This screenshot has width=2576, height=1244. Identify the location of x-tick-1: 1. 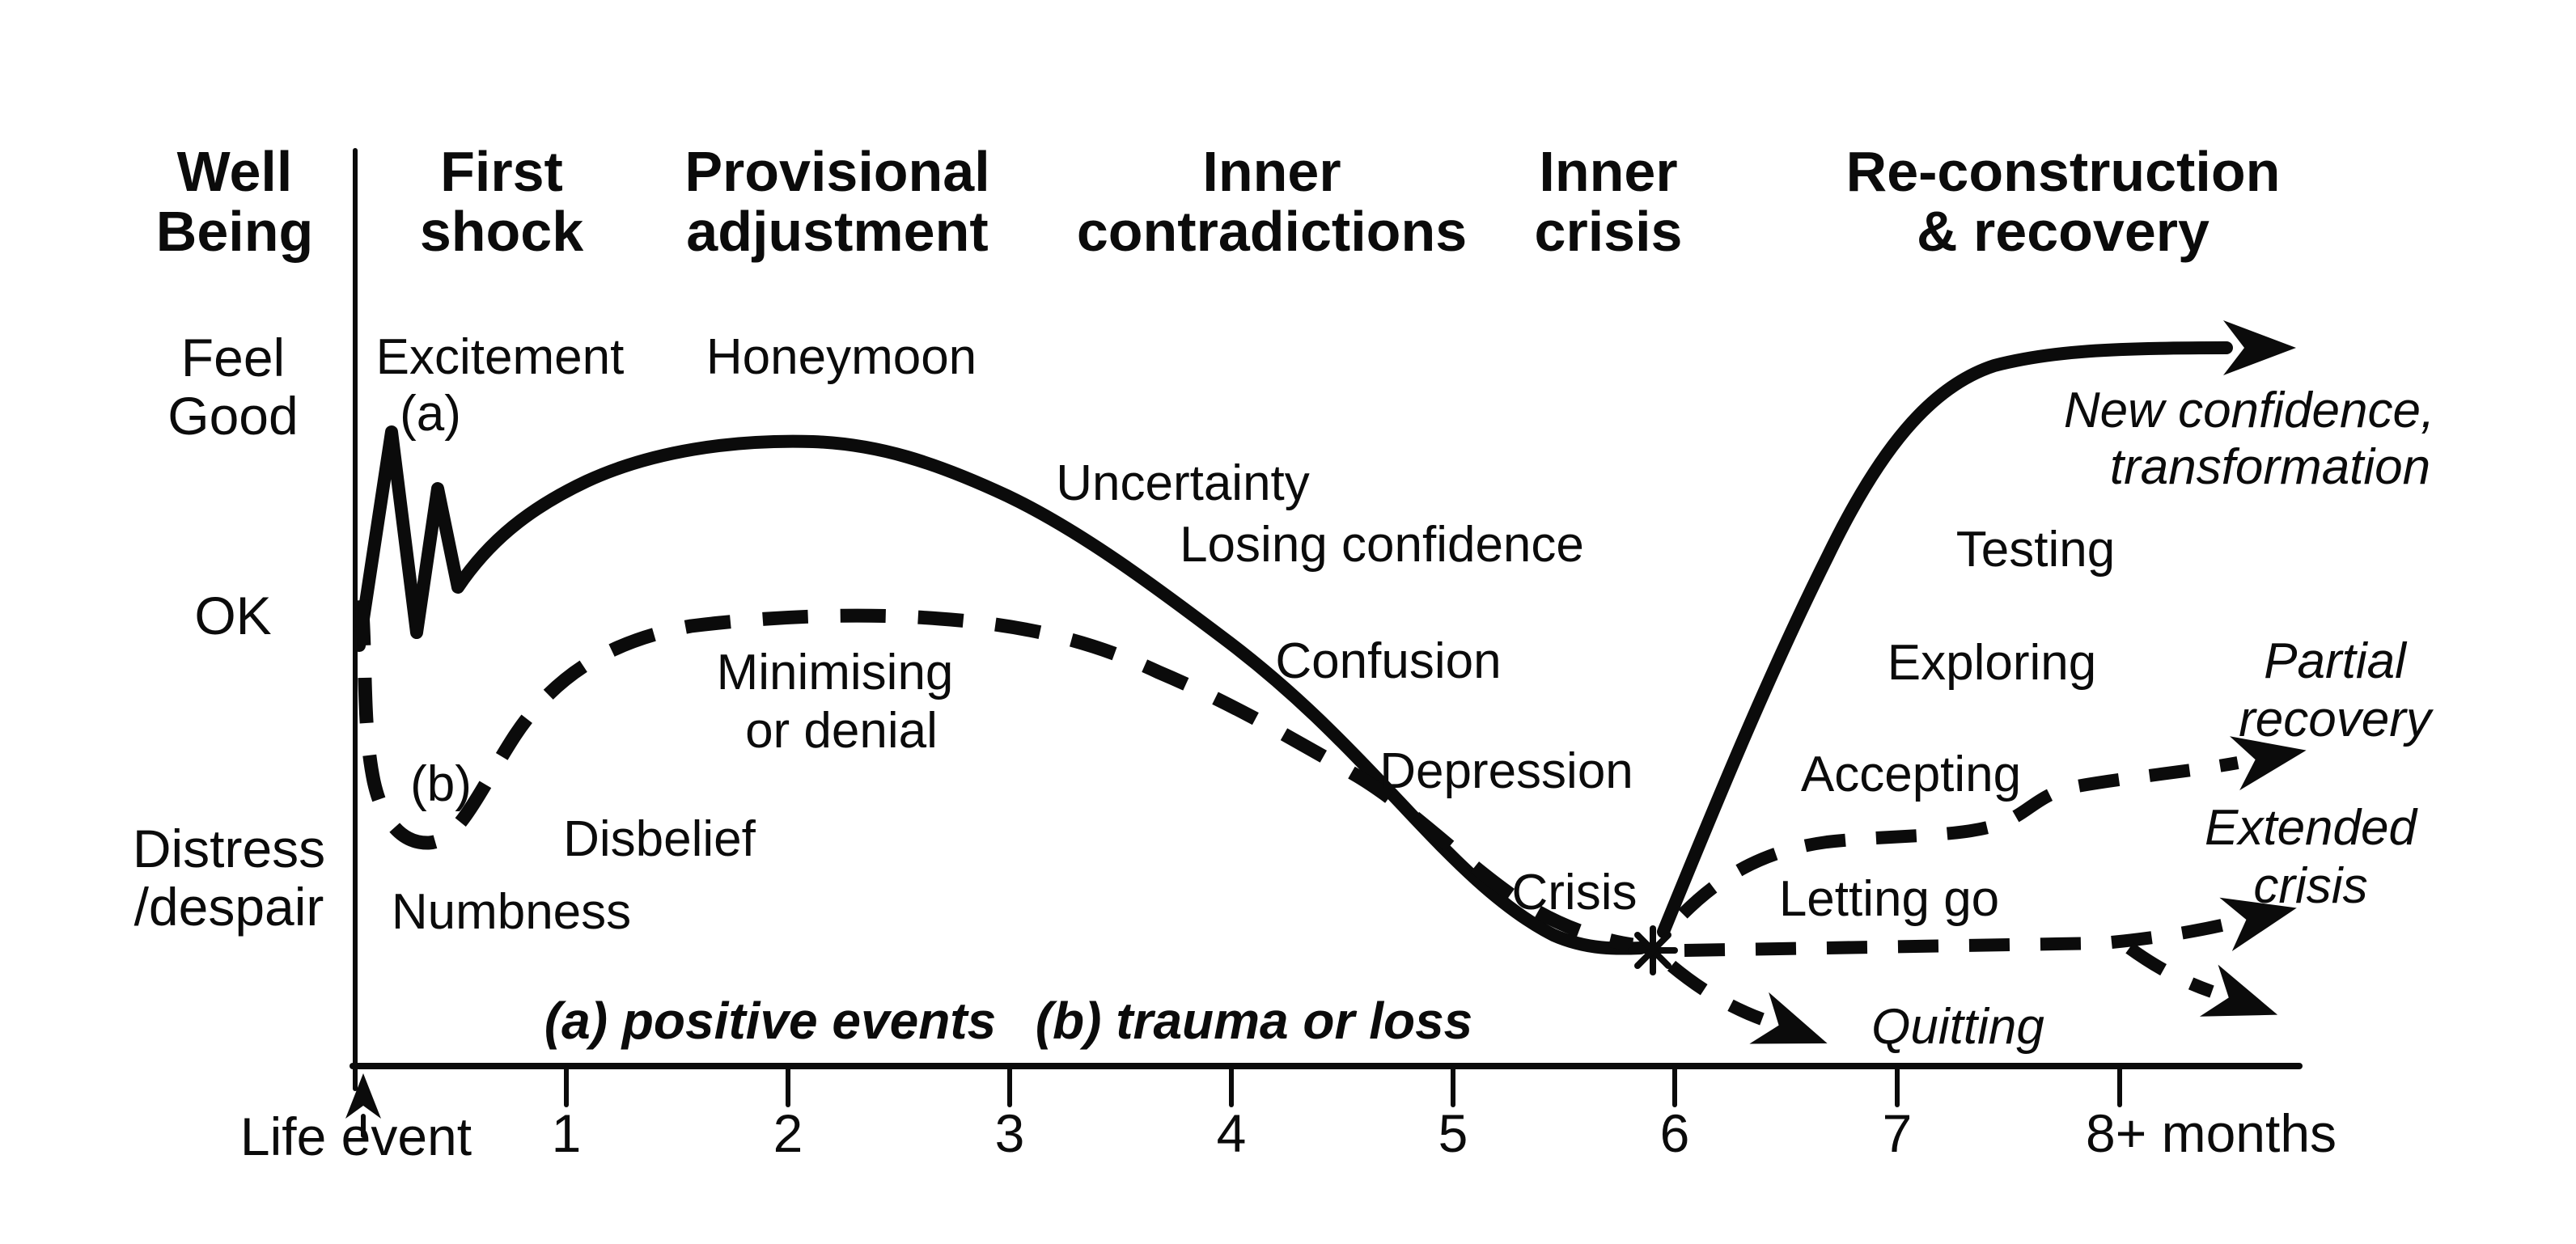
(567, 1133).